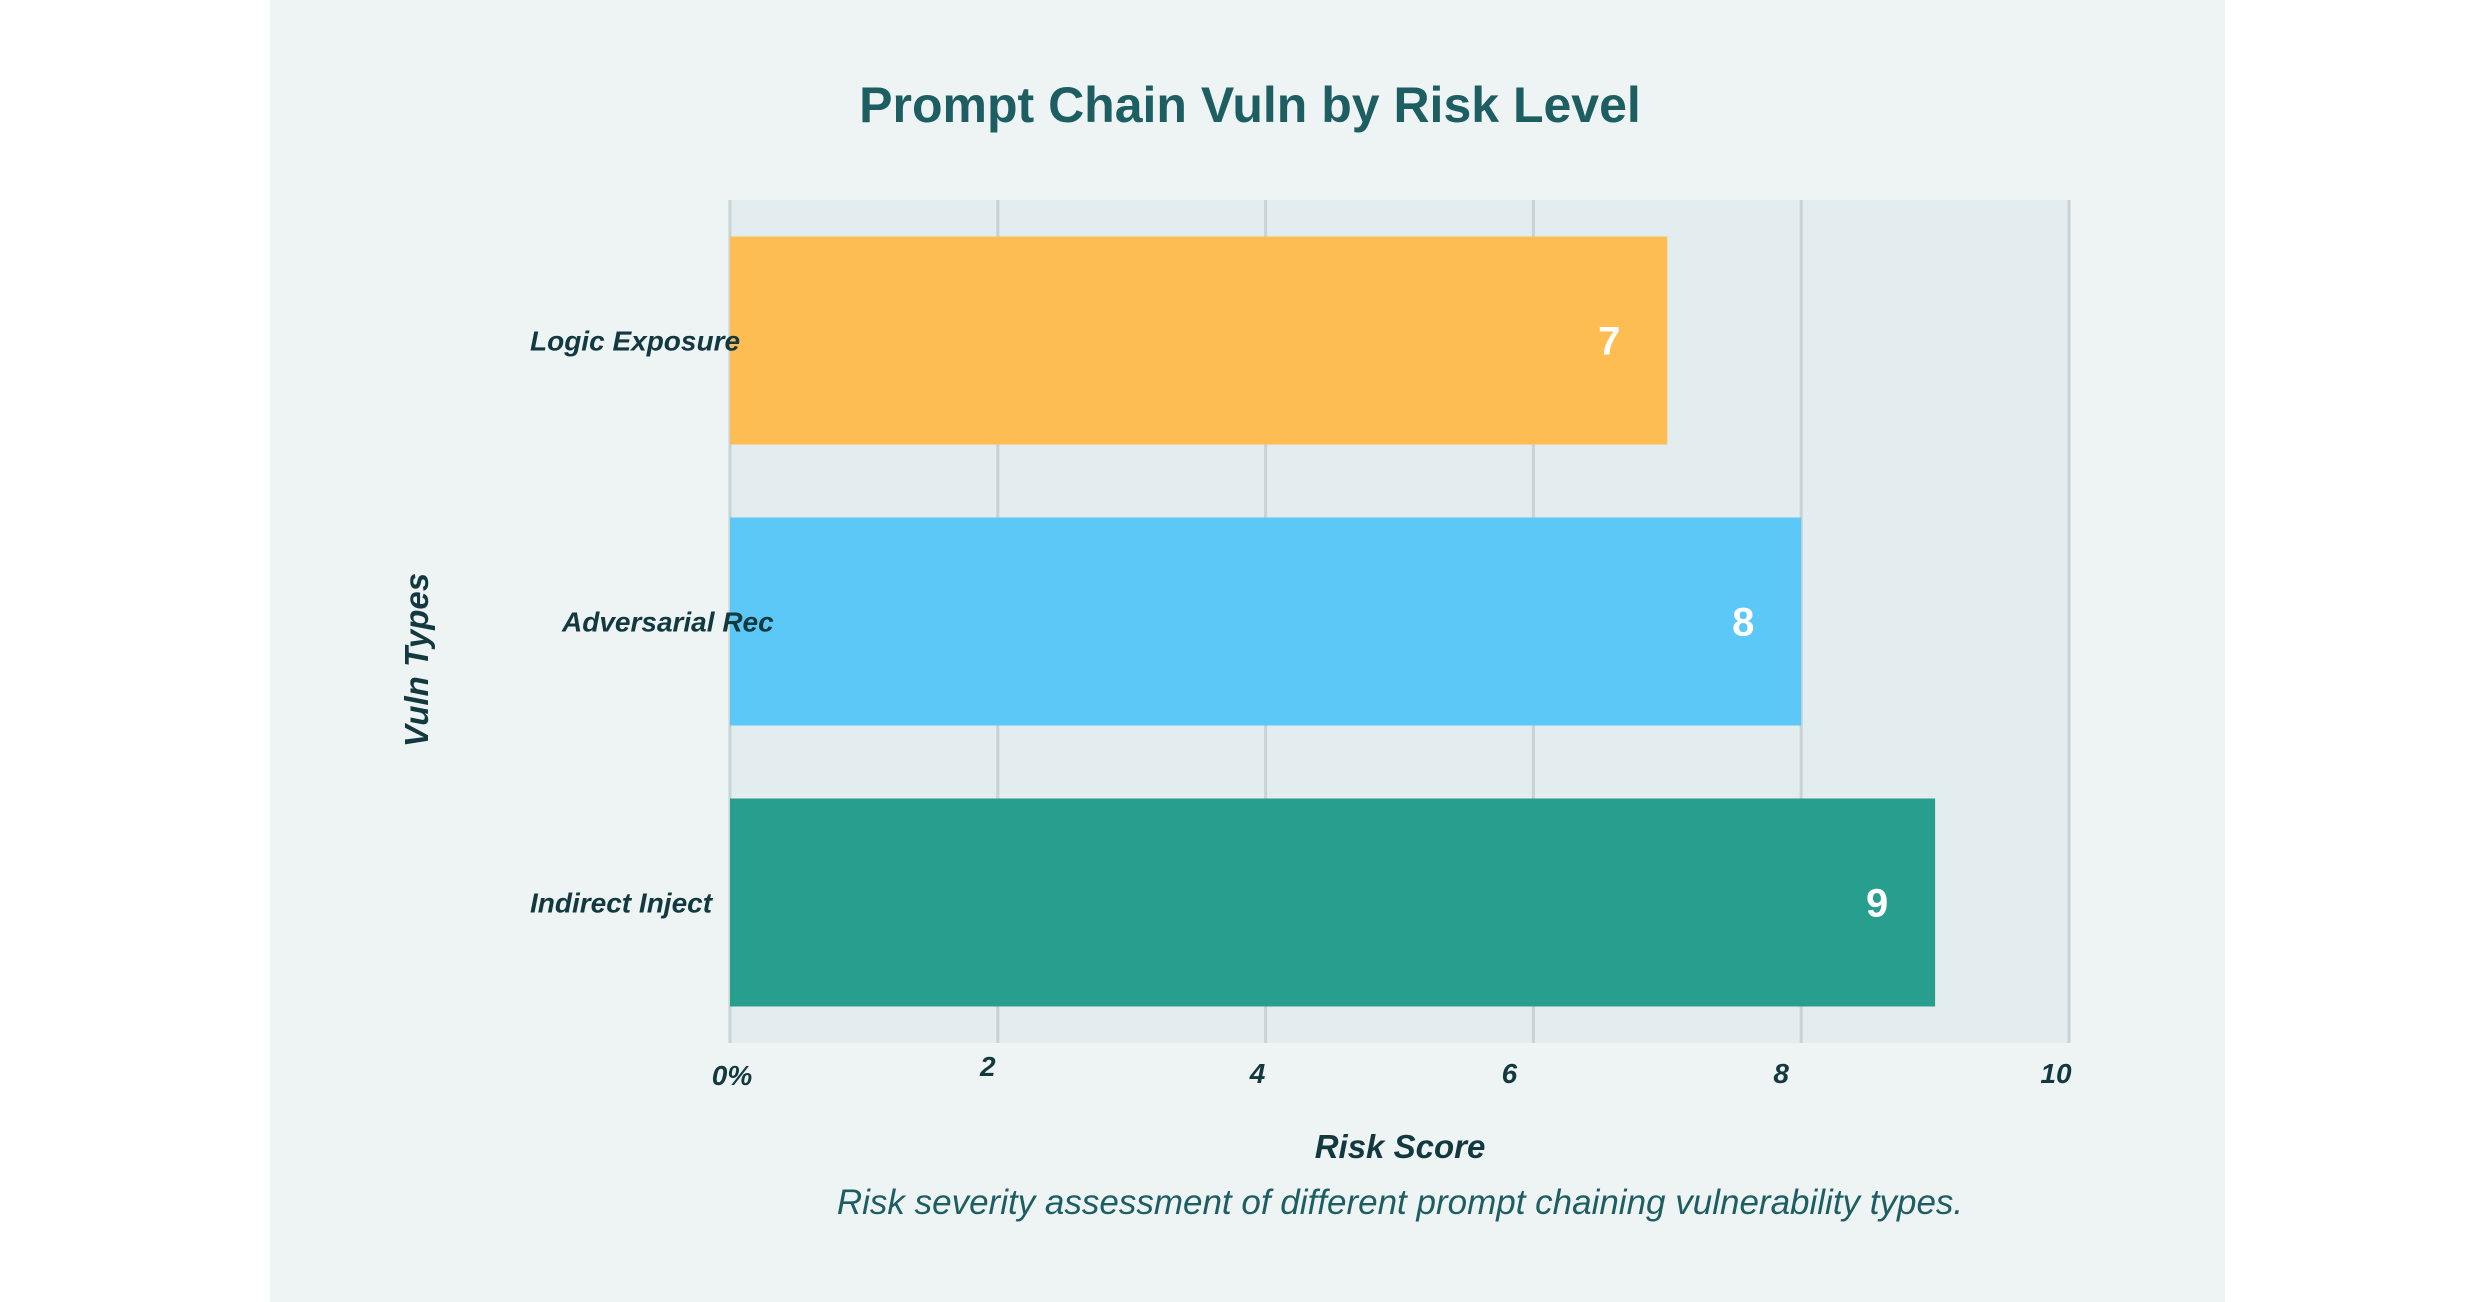 Image resolution: width=2490 pixels, height=1302 pixels. What do you see at coordinates (1510, 1073) in the screenshot?
I see `x-tick-label-3: 6` at bounding box center [1510, 1073].